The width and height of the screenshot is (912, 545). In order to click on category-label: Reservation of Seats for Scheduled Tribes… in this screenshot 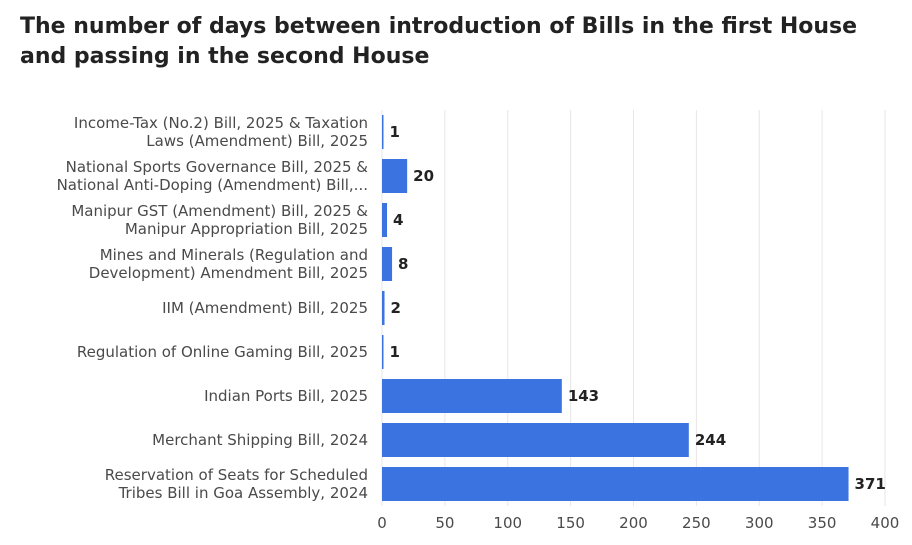, I will do `click(236, 484)`.